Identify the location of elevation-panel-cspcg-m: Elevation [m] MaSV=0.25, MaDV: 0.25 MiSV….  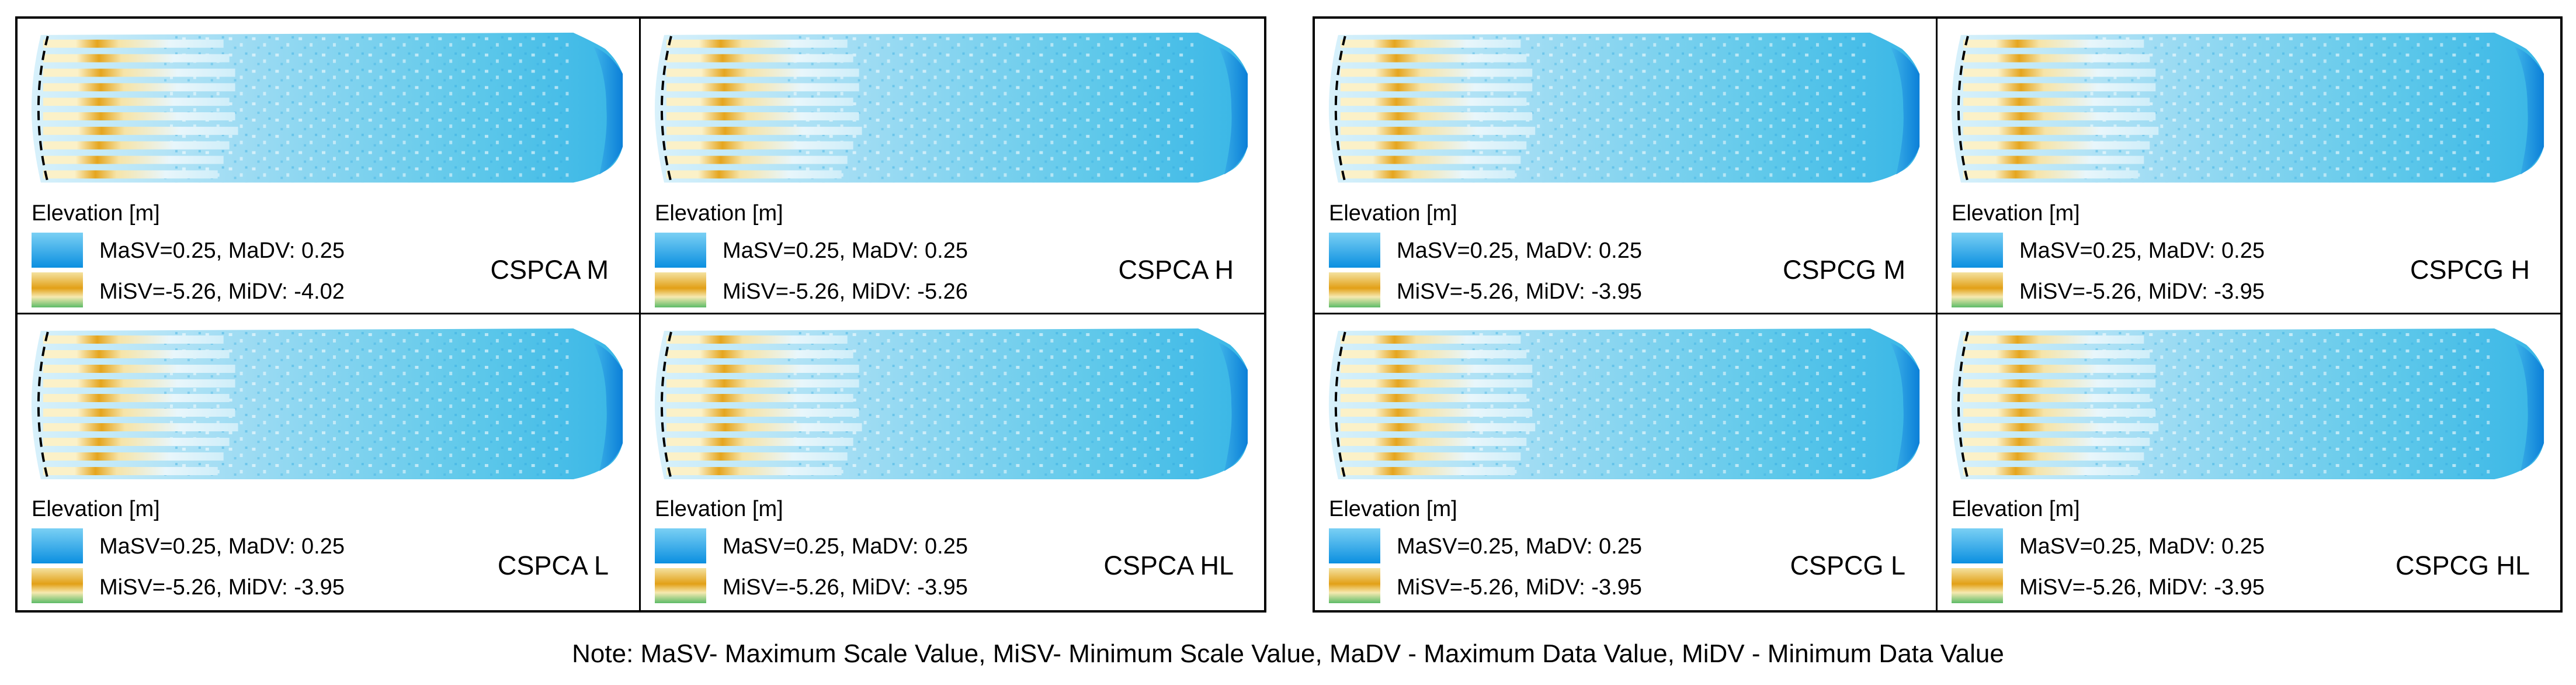
(1626, 166).